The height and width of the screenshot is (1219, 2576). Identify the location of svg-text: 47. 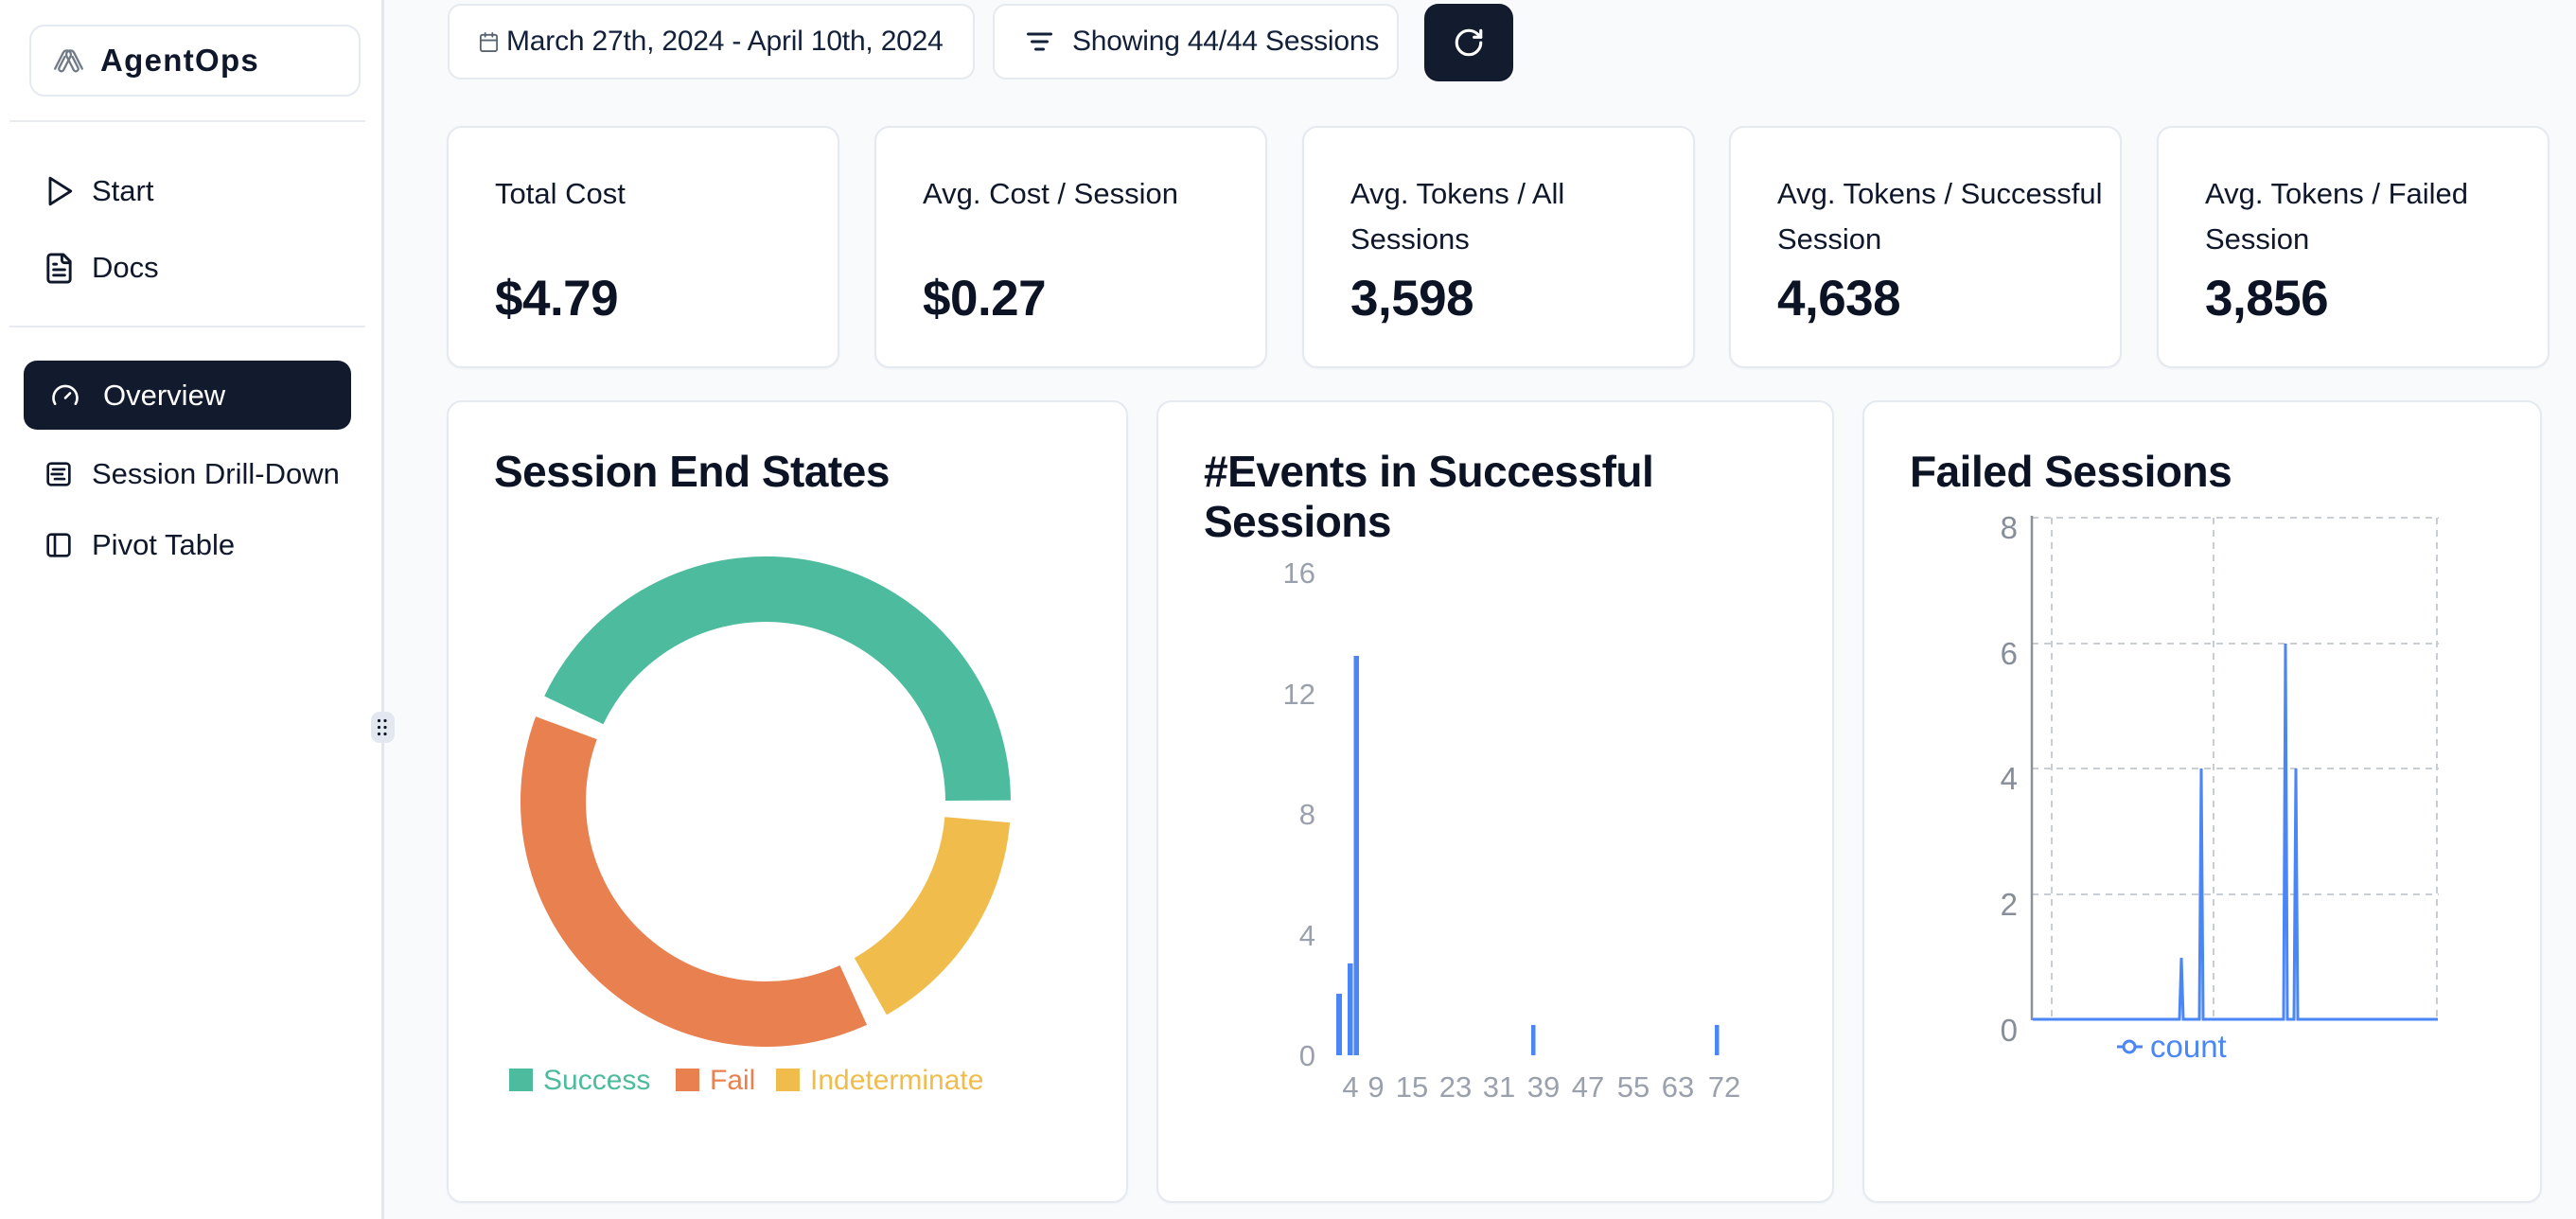
(1588, 1087).